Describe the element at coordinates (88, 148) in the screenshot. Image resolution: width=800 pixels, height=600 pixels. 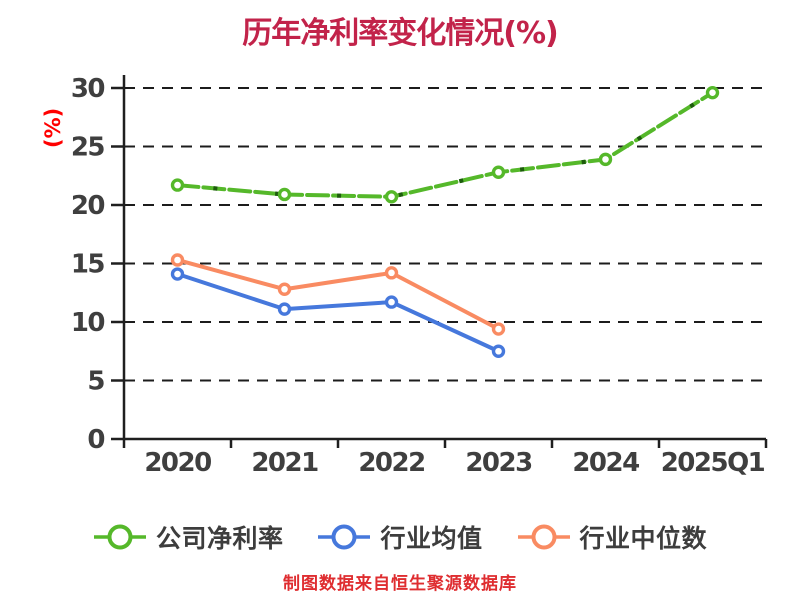
I see `y-tick-label: 25` at that location.